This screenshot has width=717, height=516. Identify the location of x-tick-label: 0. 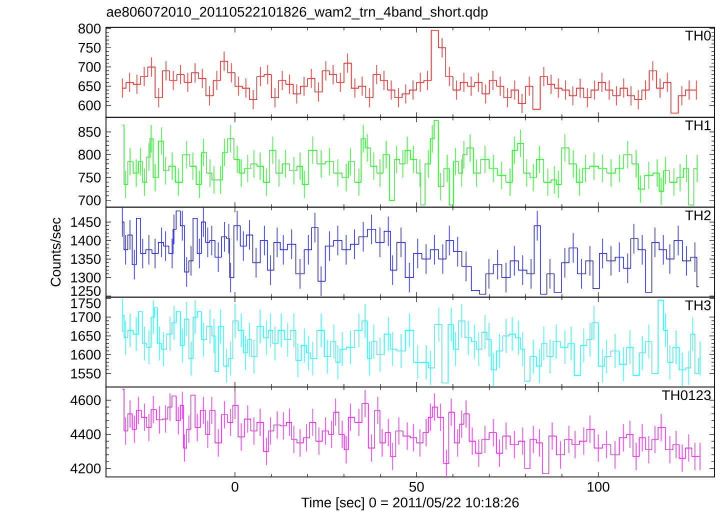
(235, 487).